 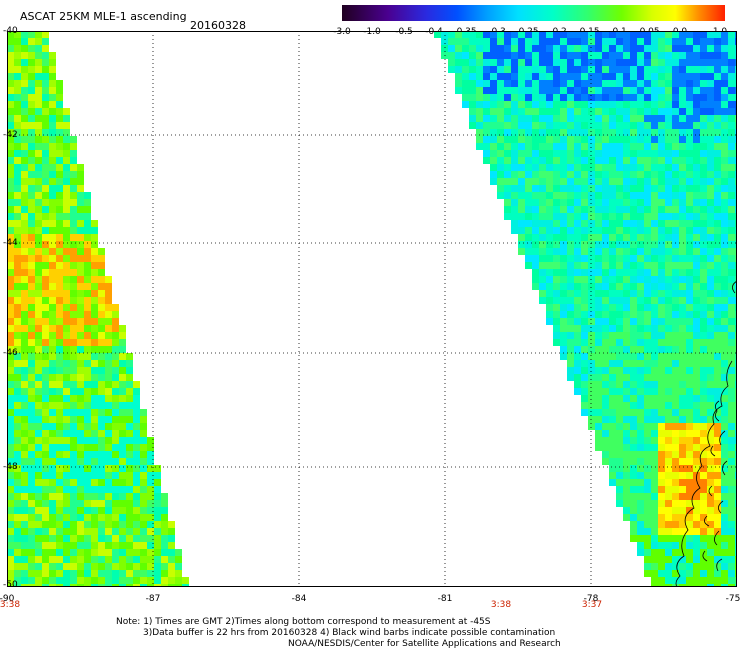 I want to click on pass-time-left: 3:38, so click(x=10, y=605).